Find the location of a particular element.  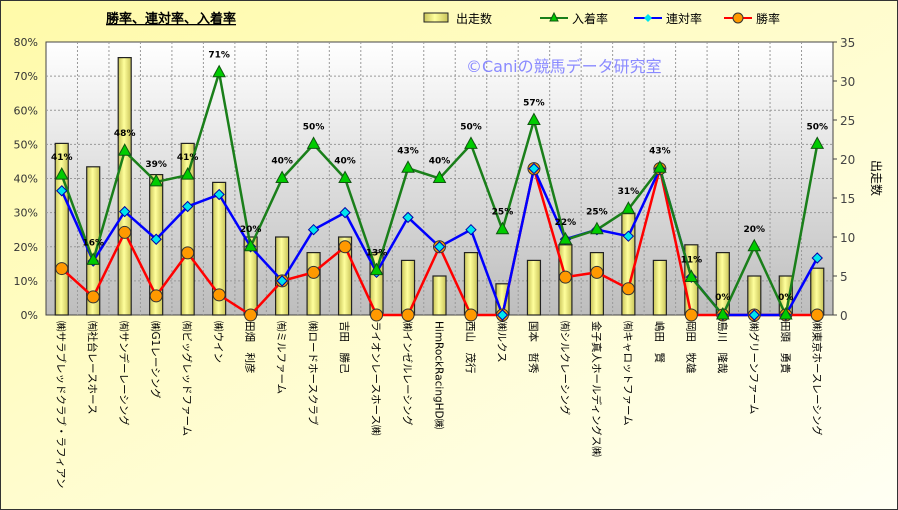

category-label: HimRockRacingHD㈱ is located at coordinates (439, 375).